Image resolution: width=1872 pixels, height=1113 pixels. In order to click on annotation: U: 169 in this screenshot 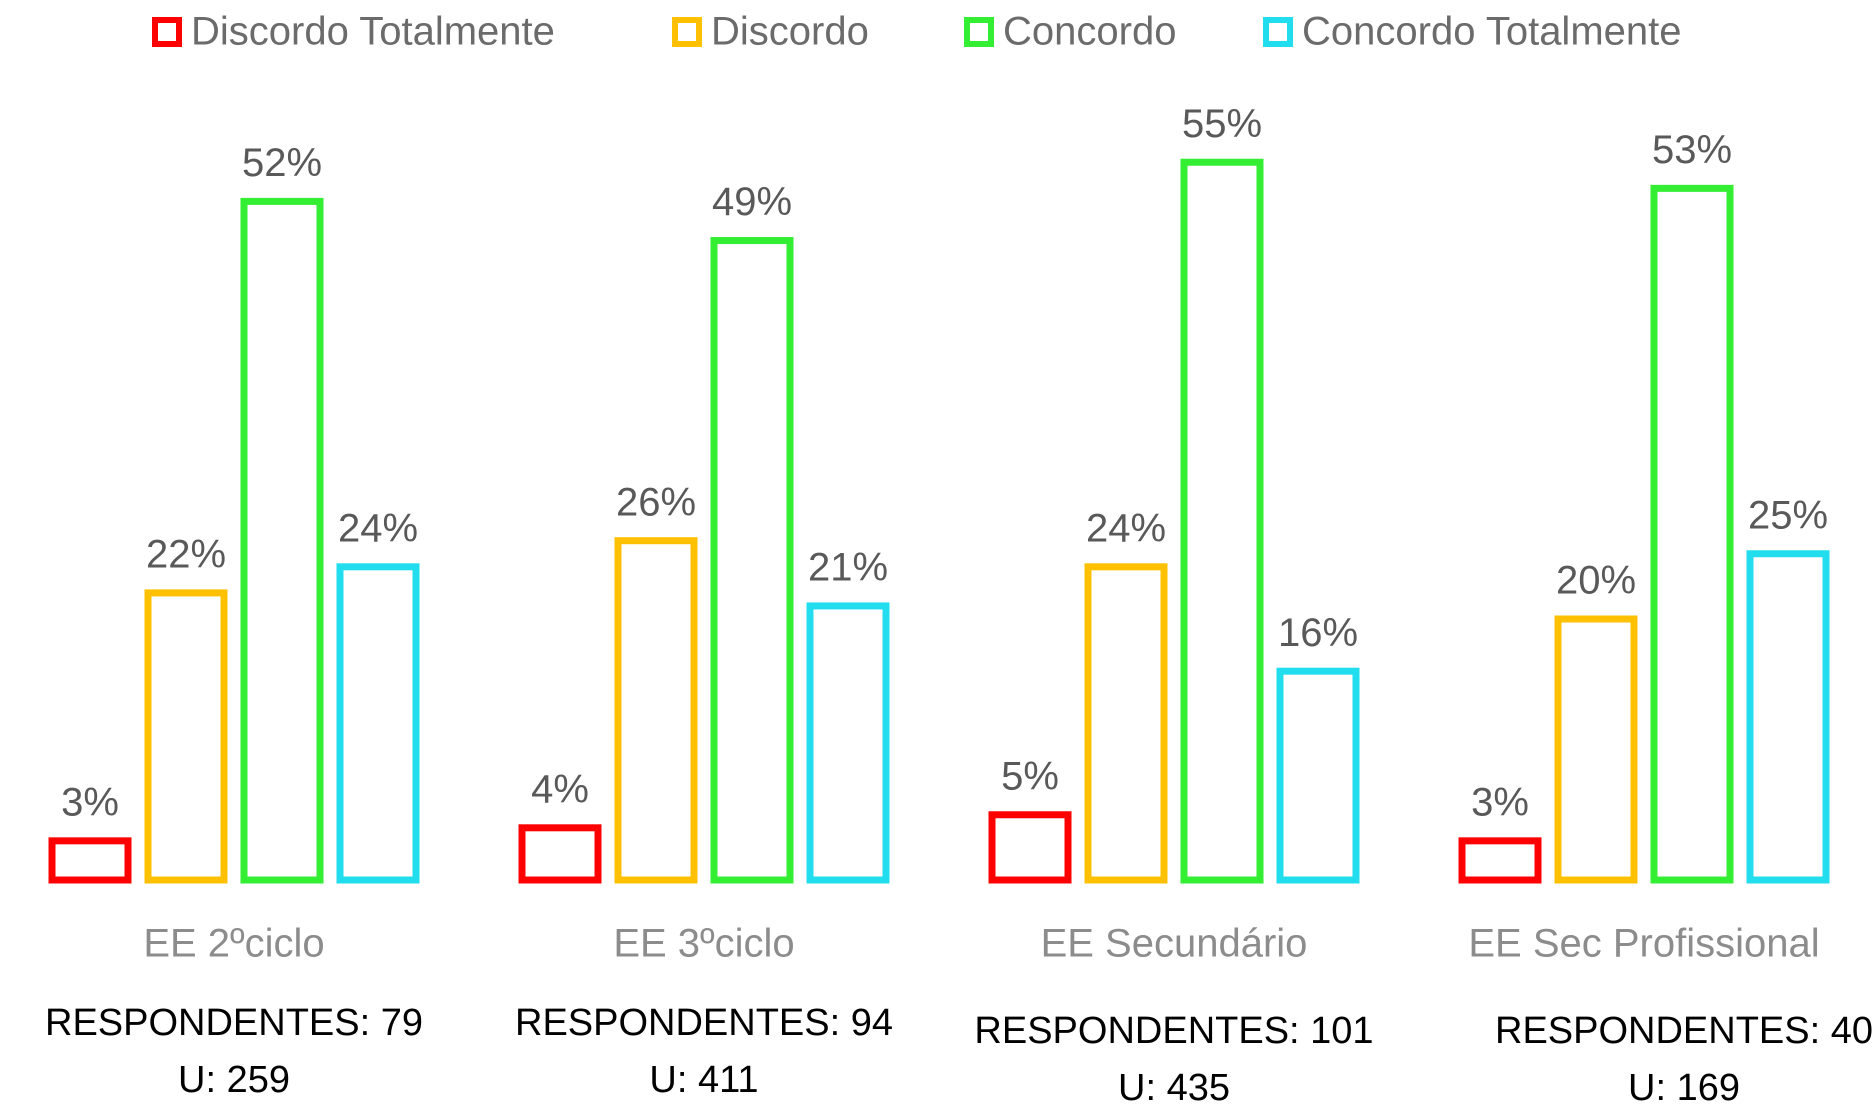, I will do `click(1684, 1088)`.